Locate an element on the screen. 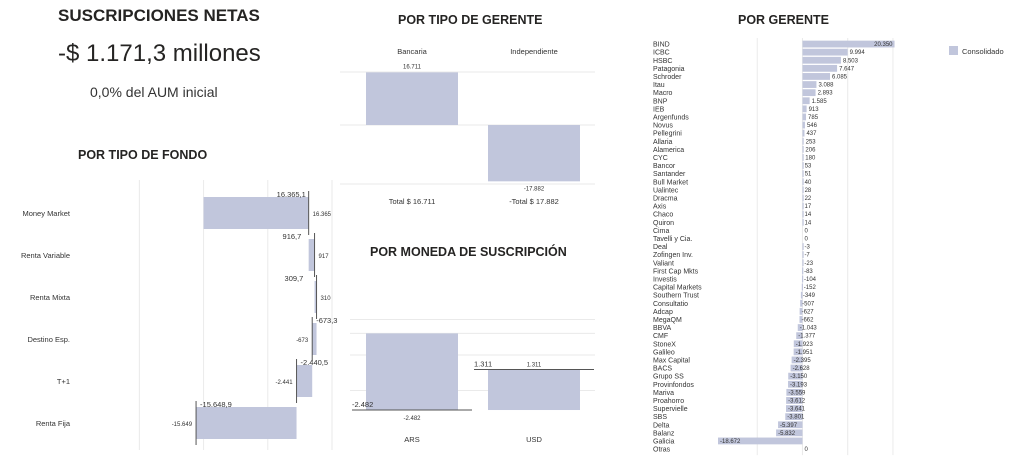 The image size is (1024, 458). fondo-data-label: -15.648,9 is located at coordinates (216, 404).